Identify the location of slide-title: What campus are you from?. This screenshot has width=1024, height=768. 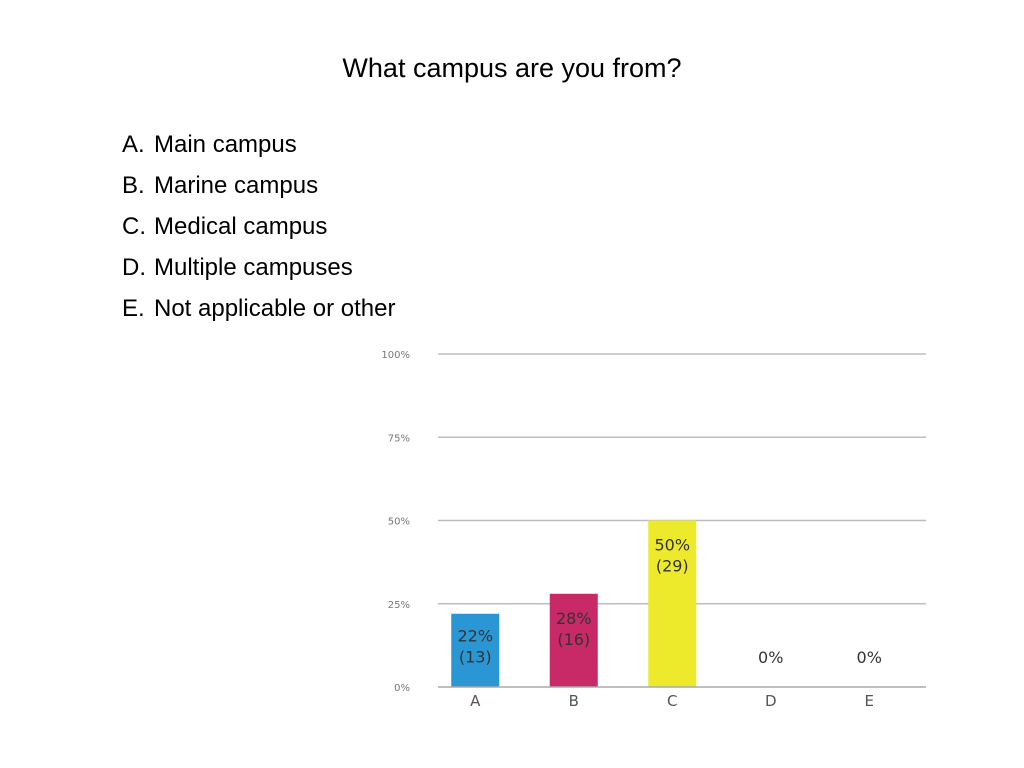
(512, 68).